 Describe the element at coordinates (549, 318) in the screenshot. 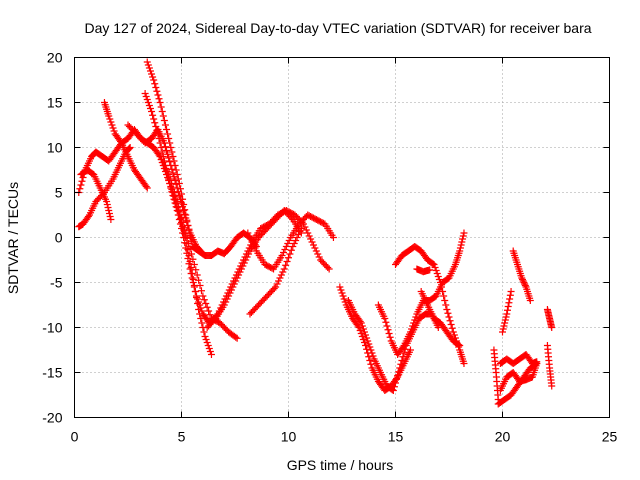

I see `series-track-y` at that location.